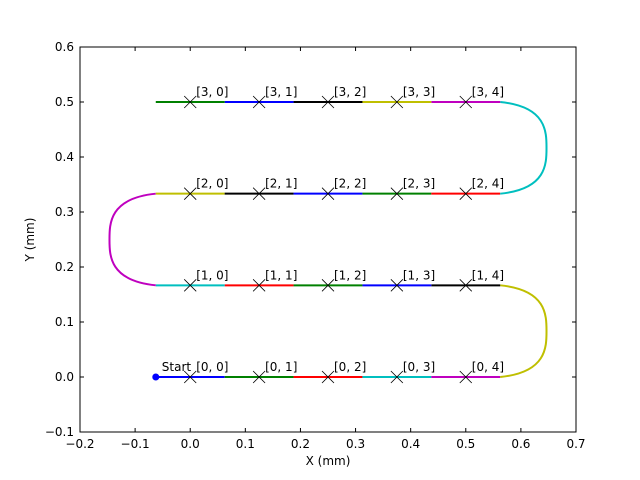 The height and width of the screenshot is (480, 640). What do you see at coordinates (212, 184) in the screenshot?
I see `point-label-10: [2, 0]` at bounding box center [212, 184].